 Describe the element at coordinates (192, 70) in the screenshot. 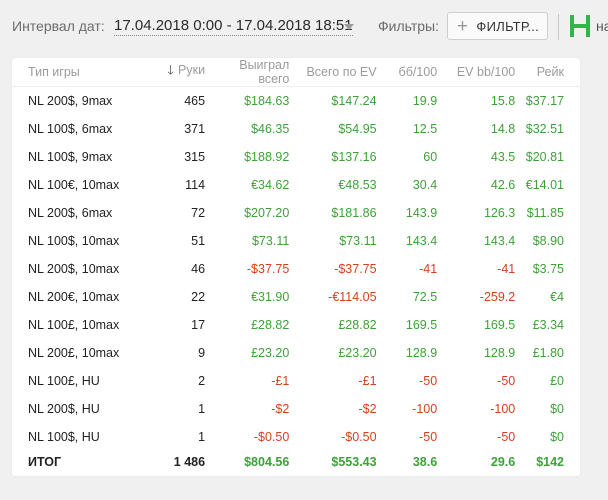

I see `column-header-hands-label: Руки` at that location.